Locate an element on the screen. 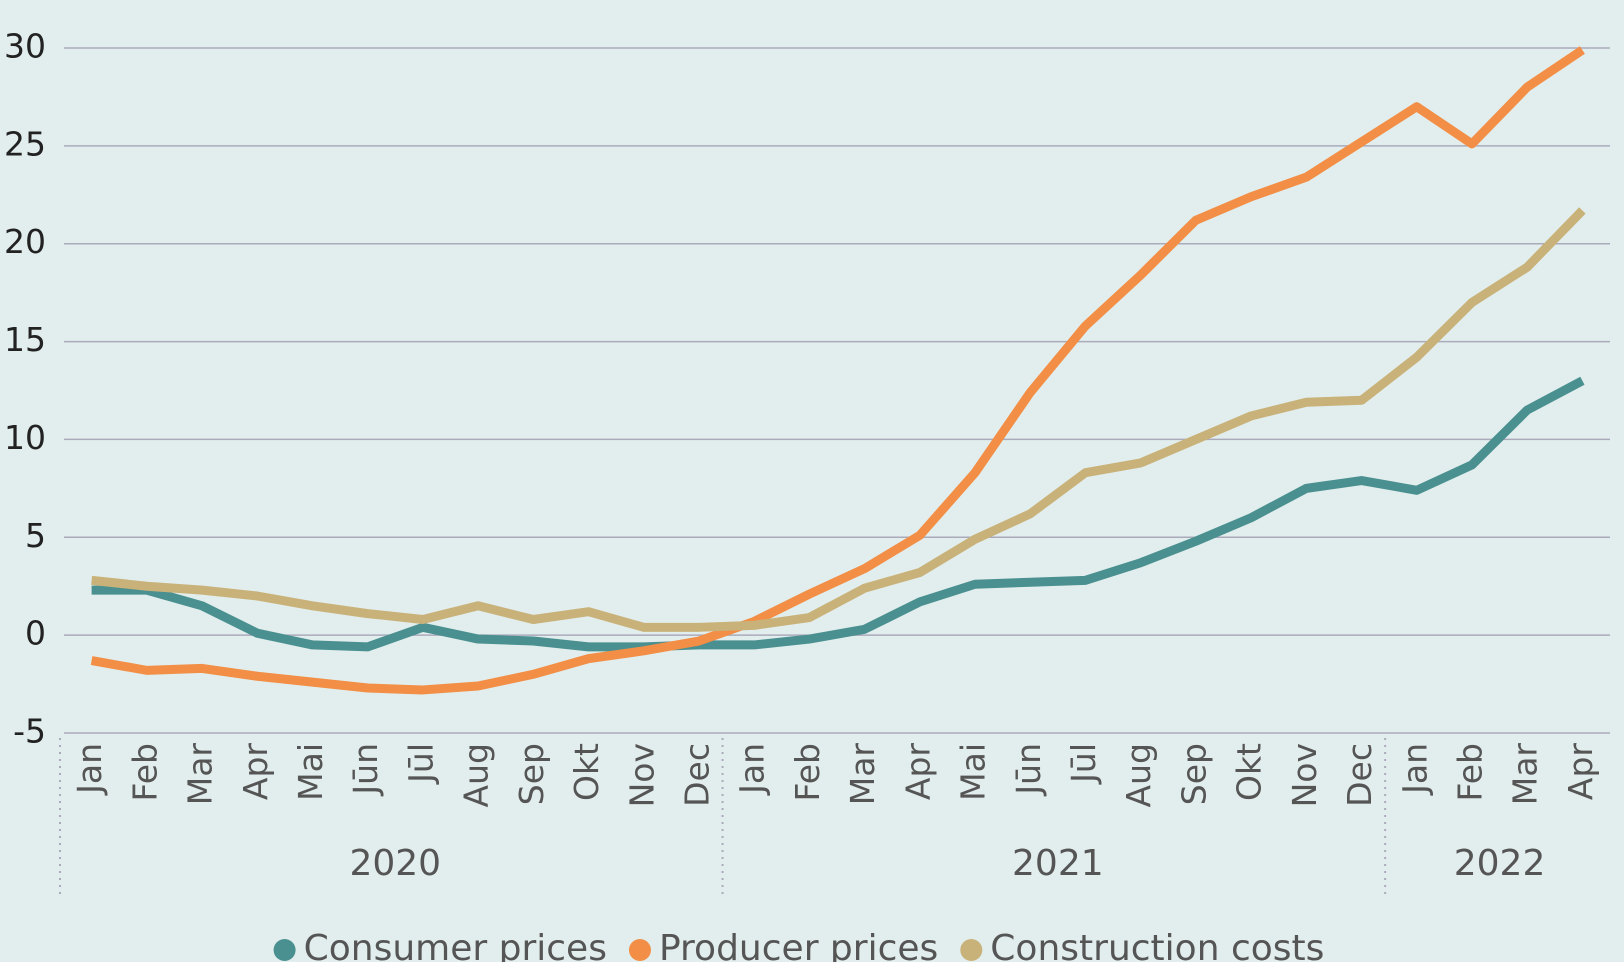 This screenshot has width=1624, height=962. y-tick-label: 30 is located at coordinates (25, 46).